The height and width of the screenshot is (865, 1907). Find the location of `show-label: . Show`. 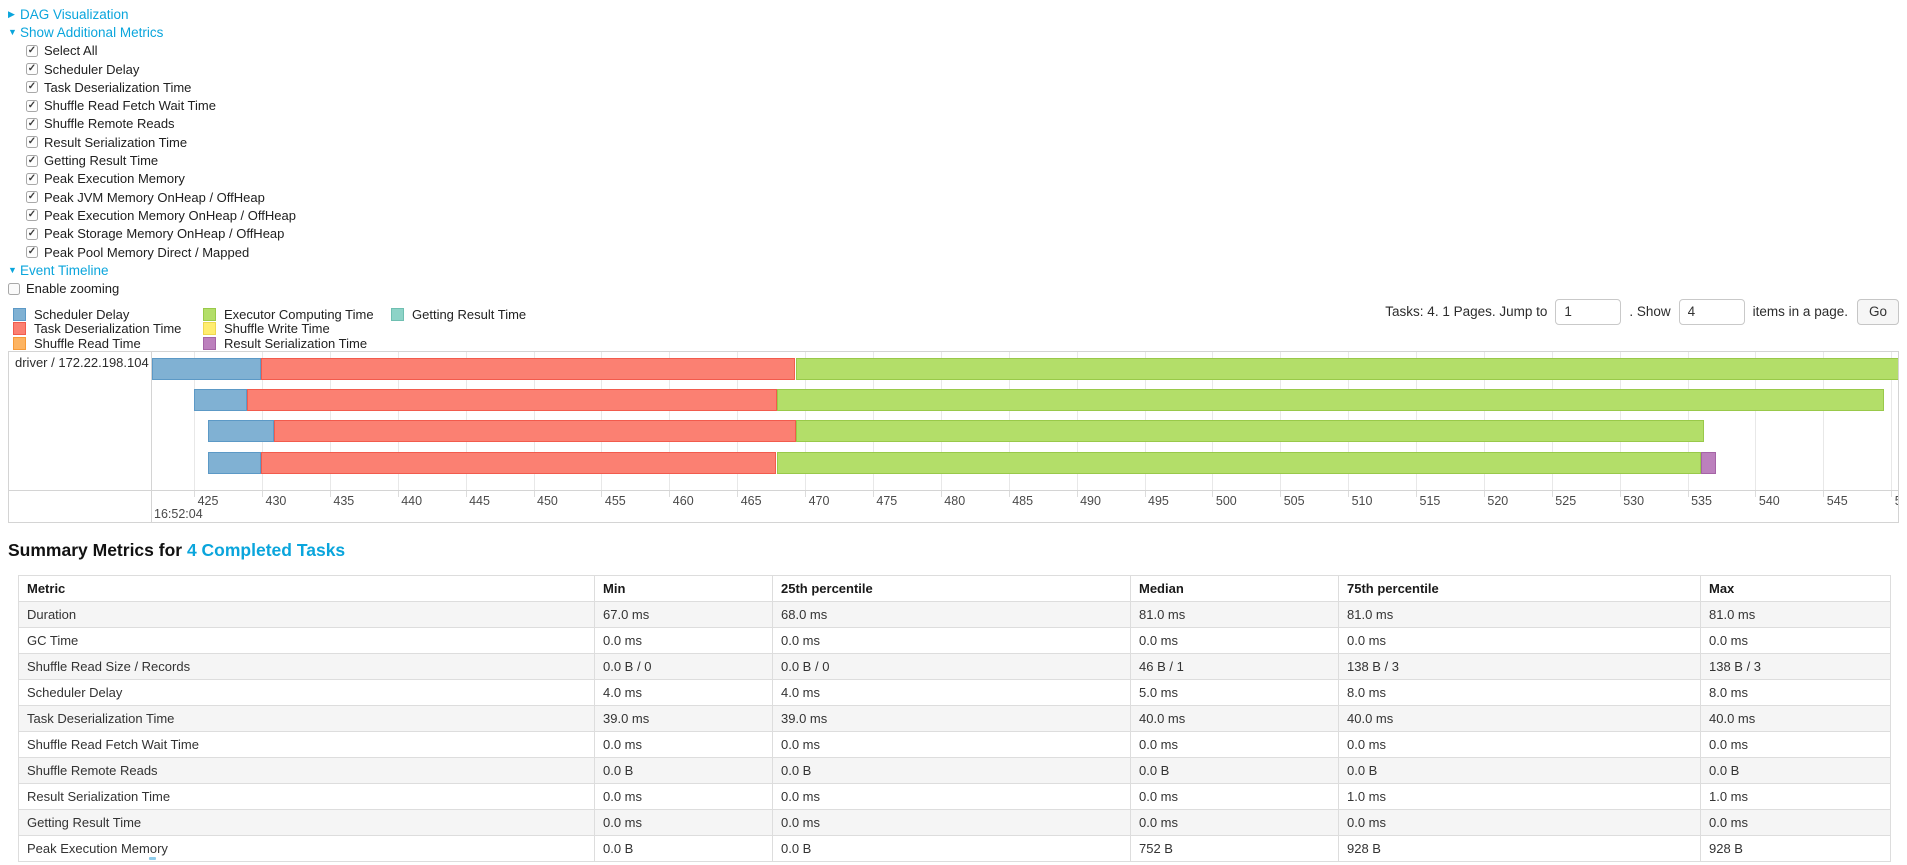

show-label: . Show is located at coordinates (1650, 312).